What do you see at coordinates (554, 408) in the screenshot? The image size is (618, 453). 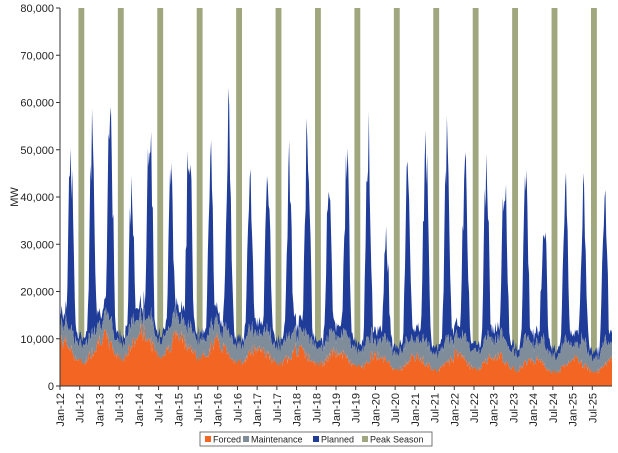 I see `x-tick-label: Jul-24` at bounding box center [554, 408].